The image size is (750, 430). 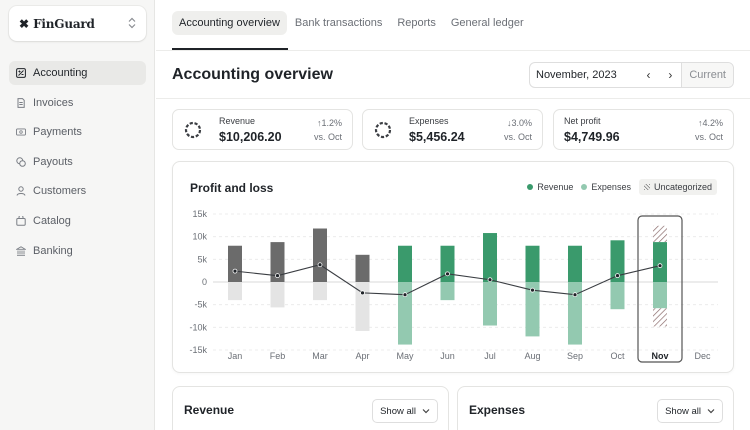 I want to click on x-tick-label: Mar, so click(x=320, y=356).